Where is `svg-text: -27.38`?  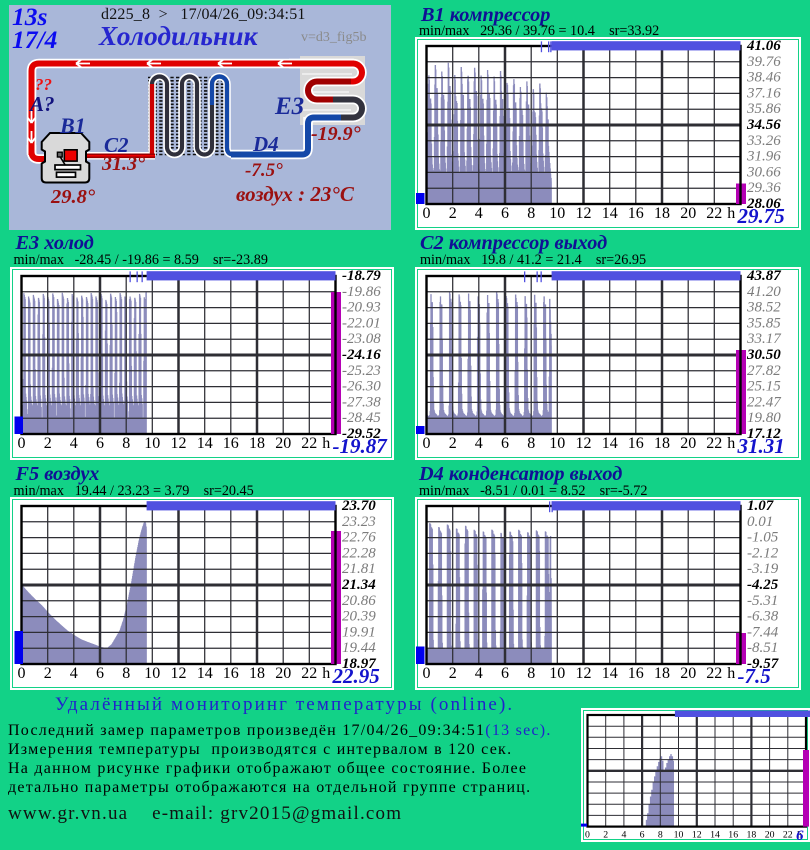
svg-text: -27.38 is located at coordinates (361, 402).